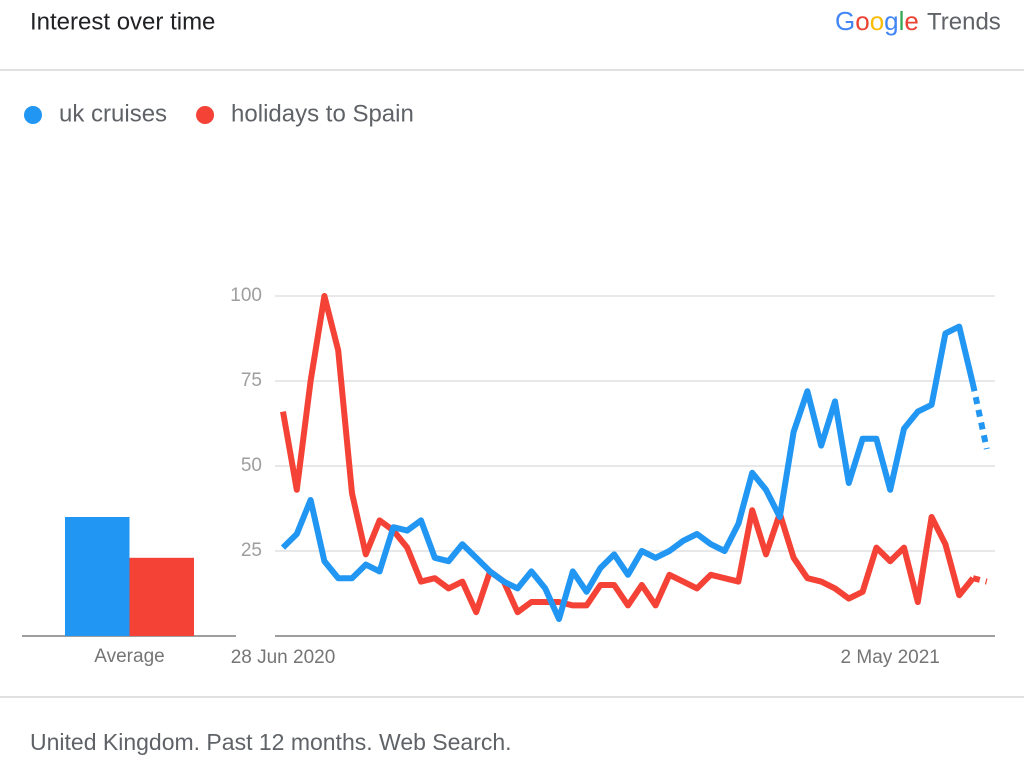 The width and height of the screenshot is (1024, 764). Describe the element at coordinates (251, 465) in the screenshot. I see `y-tick-label: 50` at that location.